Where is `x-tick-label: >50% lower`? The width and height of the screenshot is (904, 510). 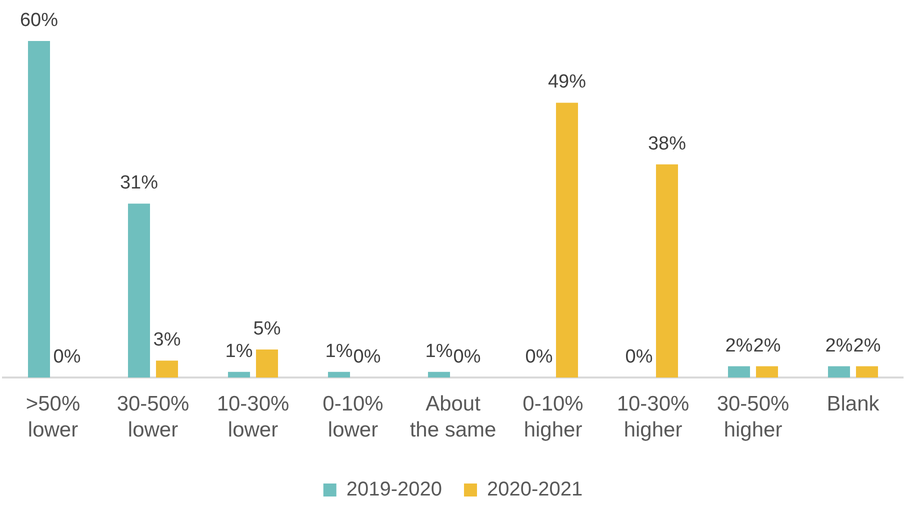
x-tick-label: >50% lower is located at coordinates (53, 417).